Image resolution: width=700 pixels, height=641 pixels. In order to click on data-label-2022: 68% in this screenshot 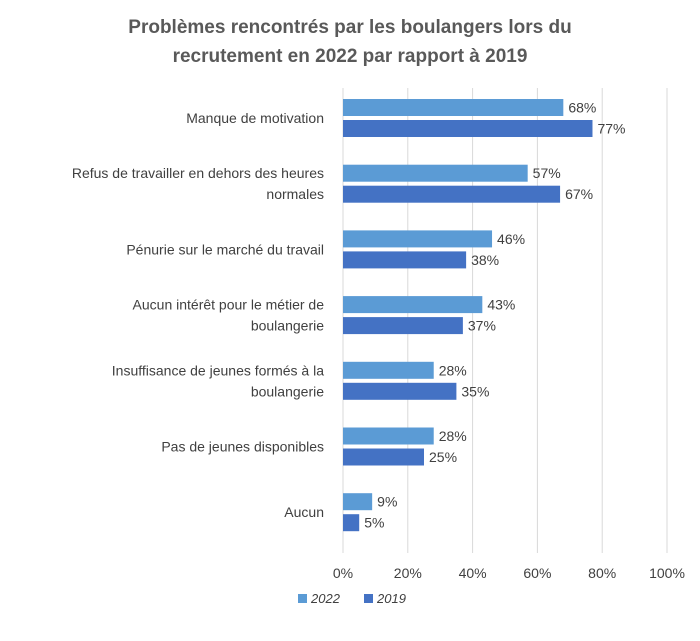, I will do `click(582, 108)`.